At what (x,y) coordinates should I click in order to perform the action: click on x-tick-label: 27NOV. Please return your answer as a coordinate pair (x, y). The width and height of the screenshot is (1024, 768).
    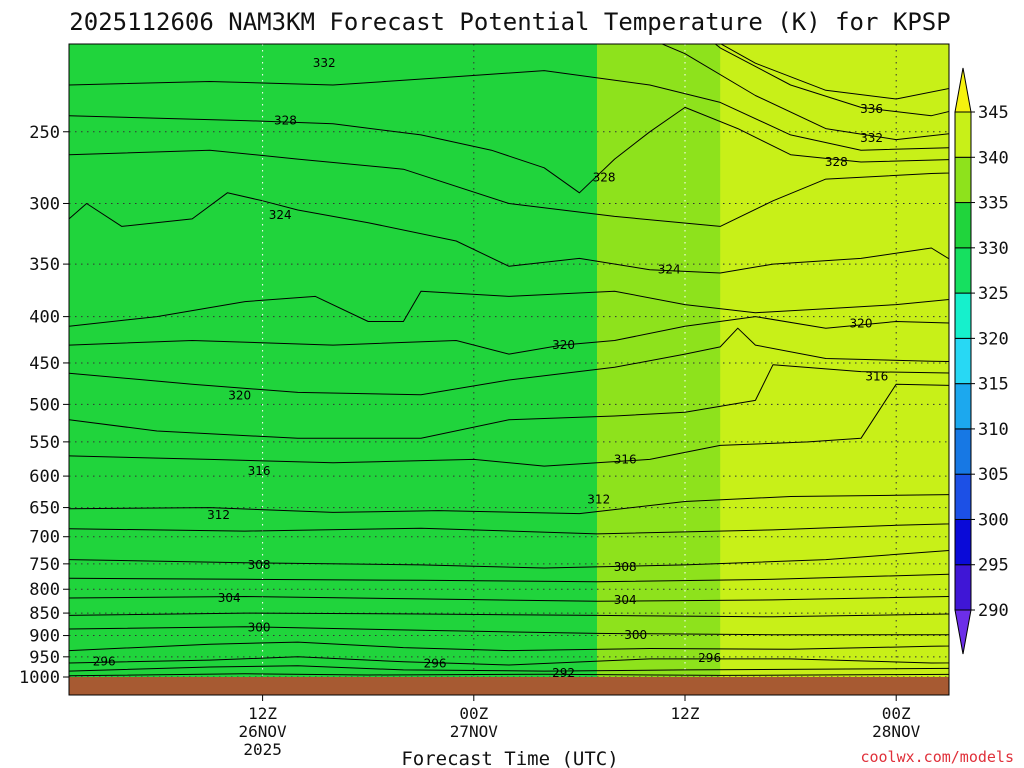
    Looking at the image, I should click on (474, 731).